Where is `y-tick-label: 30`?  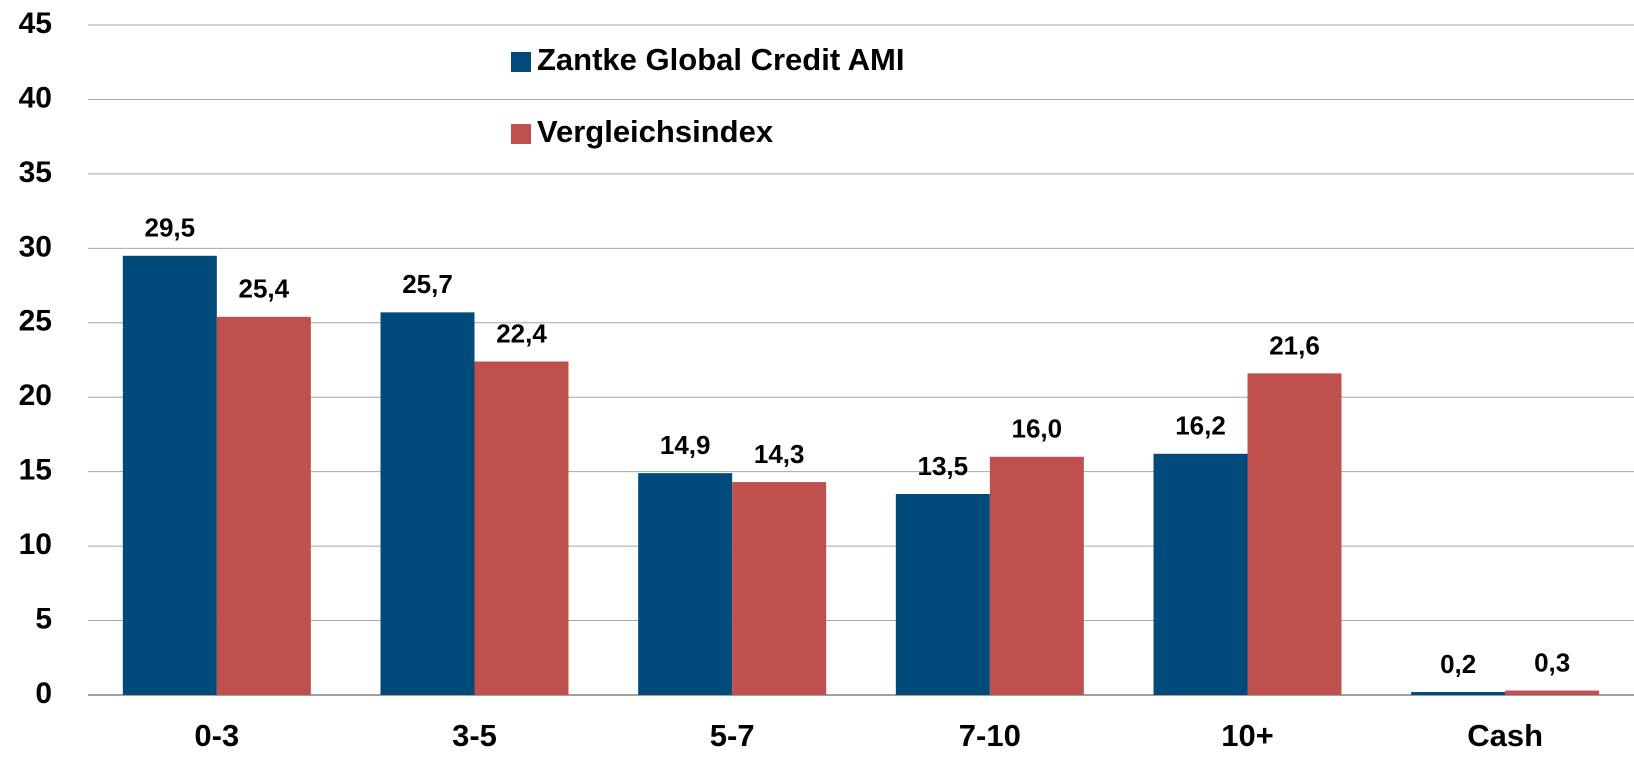 y-tick-label: 30 is located at coordinates (35, 246).